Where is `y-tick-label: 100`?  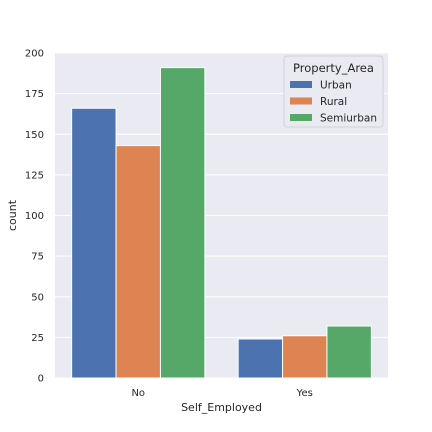
y-tick-label: 100 is located at coordinates (34, 216).